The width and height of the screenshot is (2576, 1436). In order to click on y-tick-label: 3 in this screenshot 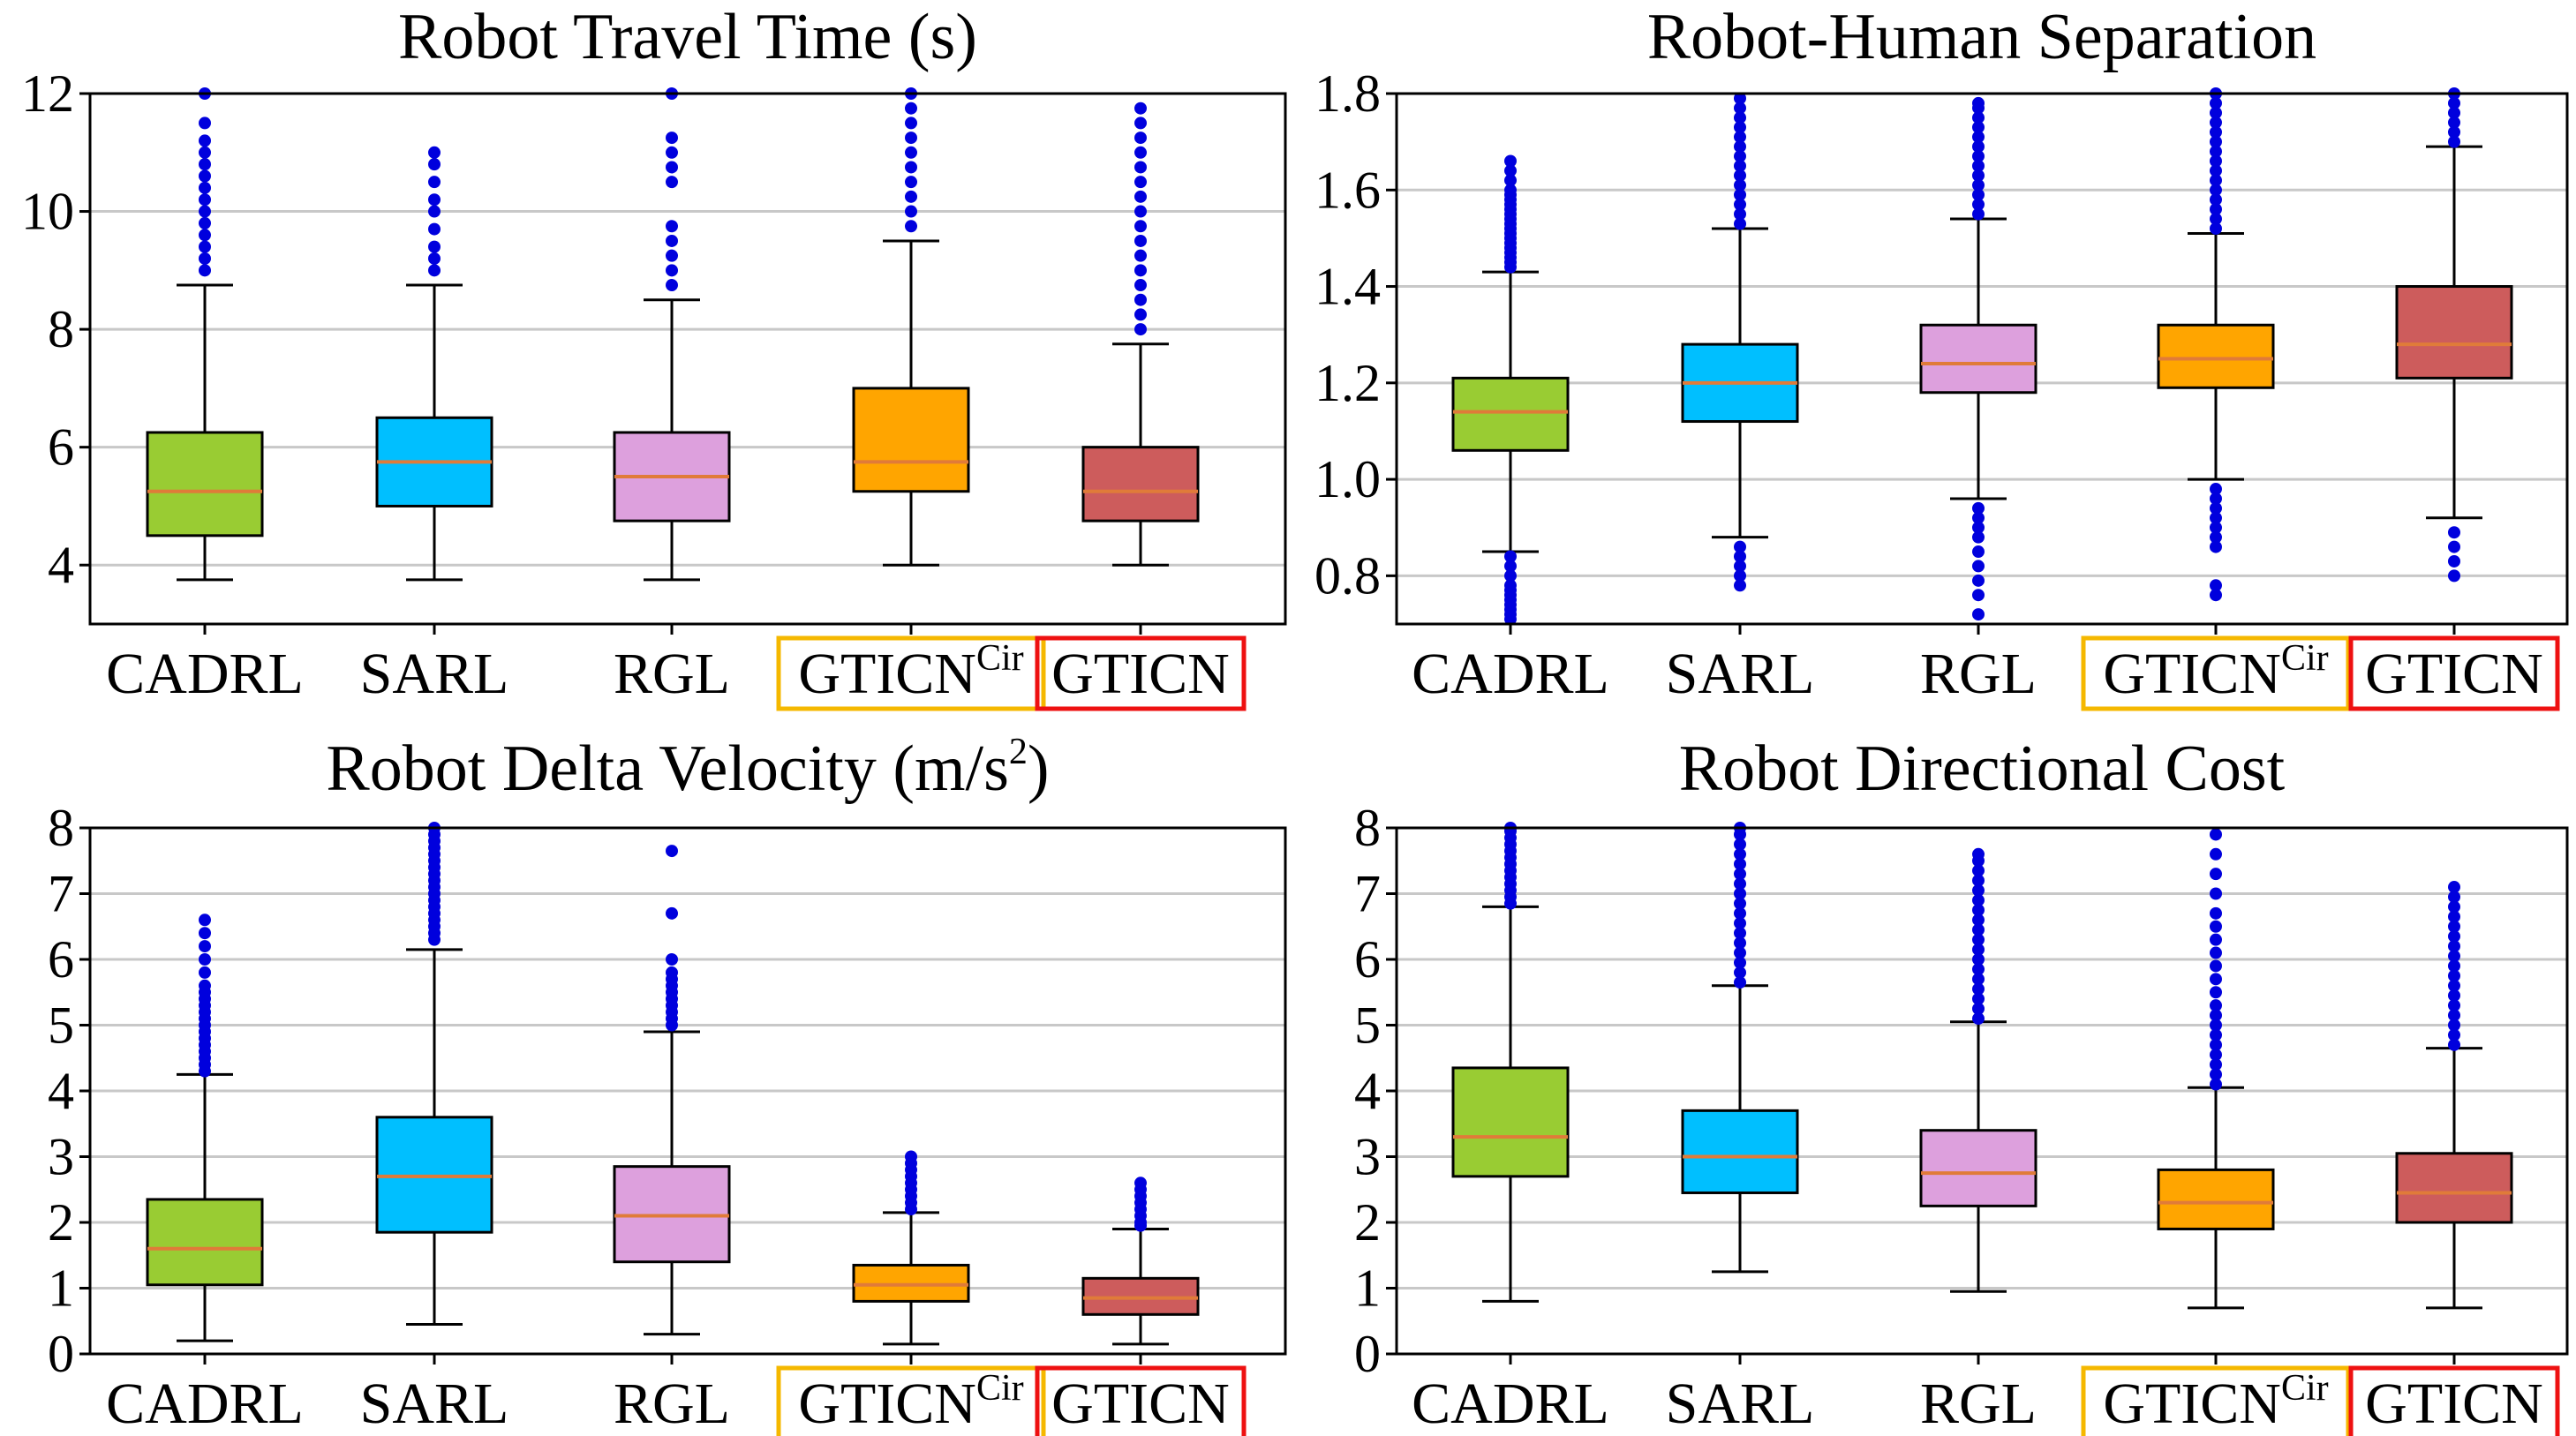, I will do `click(1368, 1157)`.